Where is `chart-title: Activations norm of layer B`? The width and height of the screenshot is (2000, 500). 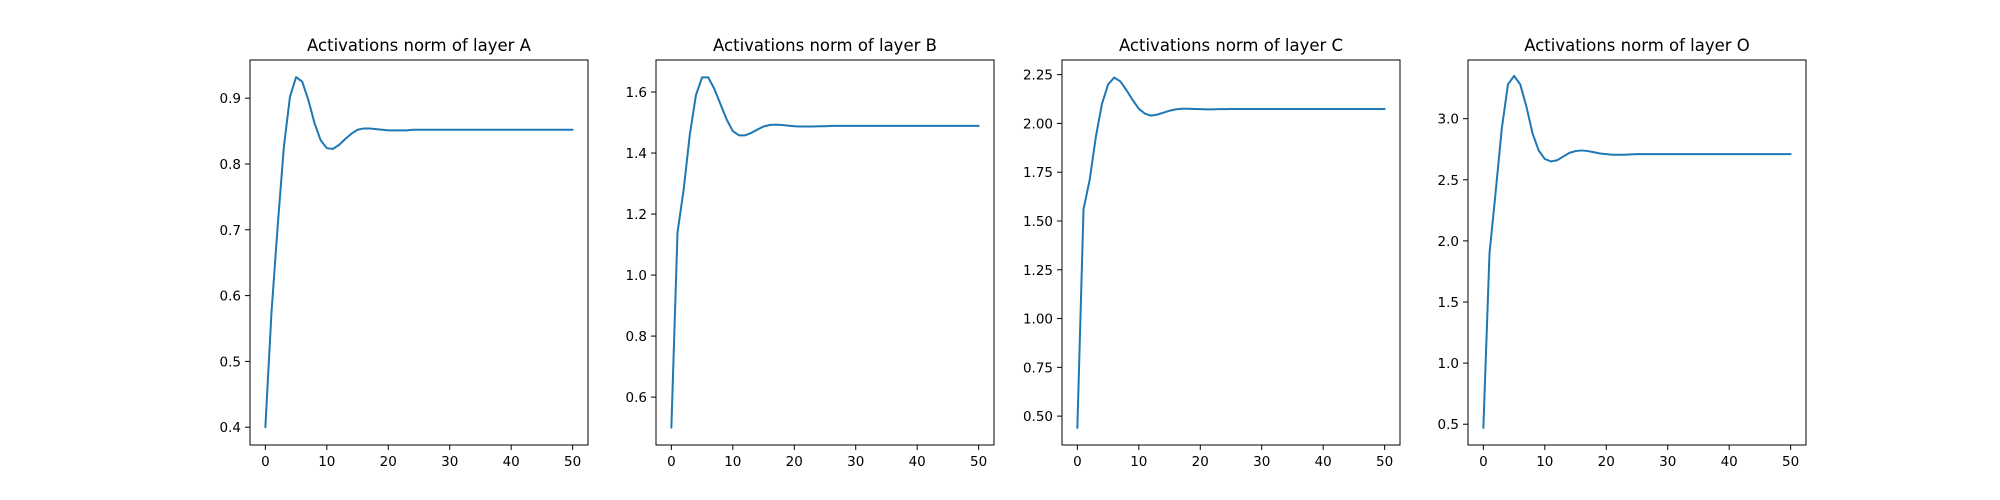
chart-title: Activations norm of layer B is located at coordinates (825, 45).